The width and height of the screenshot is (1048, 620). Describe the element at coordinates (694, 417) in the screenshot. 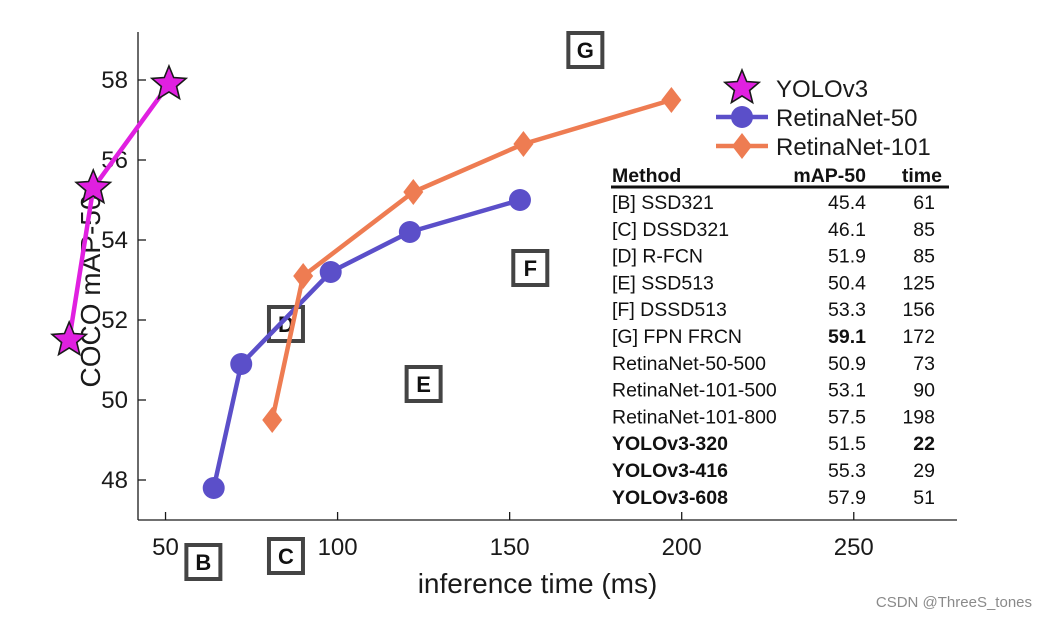

I see `table-cell-method: RetinaNet-101-800` at that location.